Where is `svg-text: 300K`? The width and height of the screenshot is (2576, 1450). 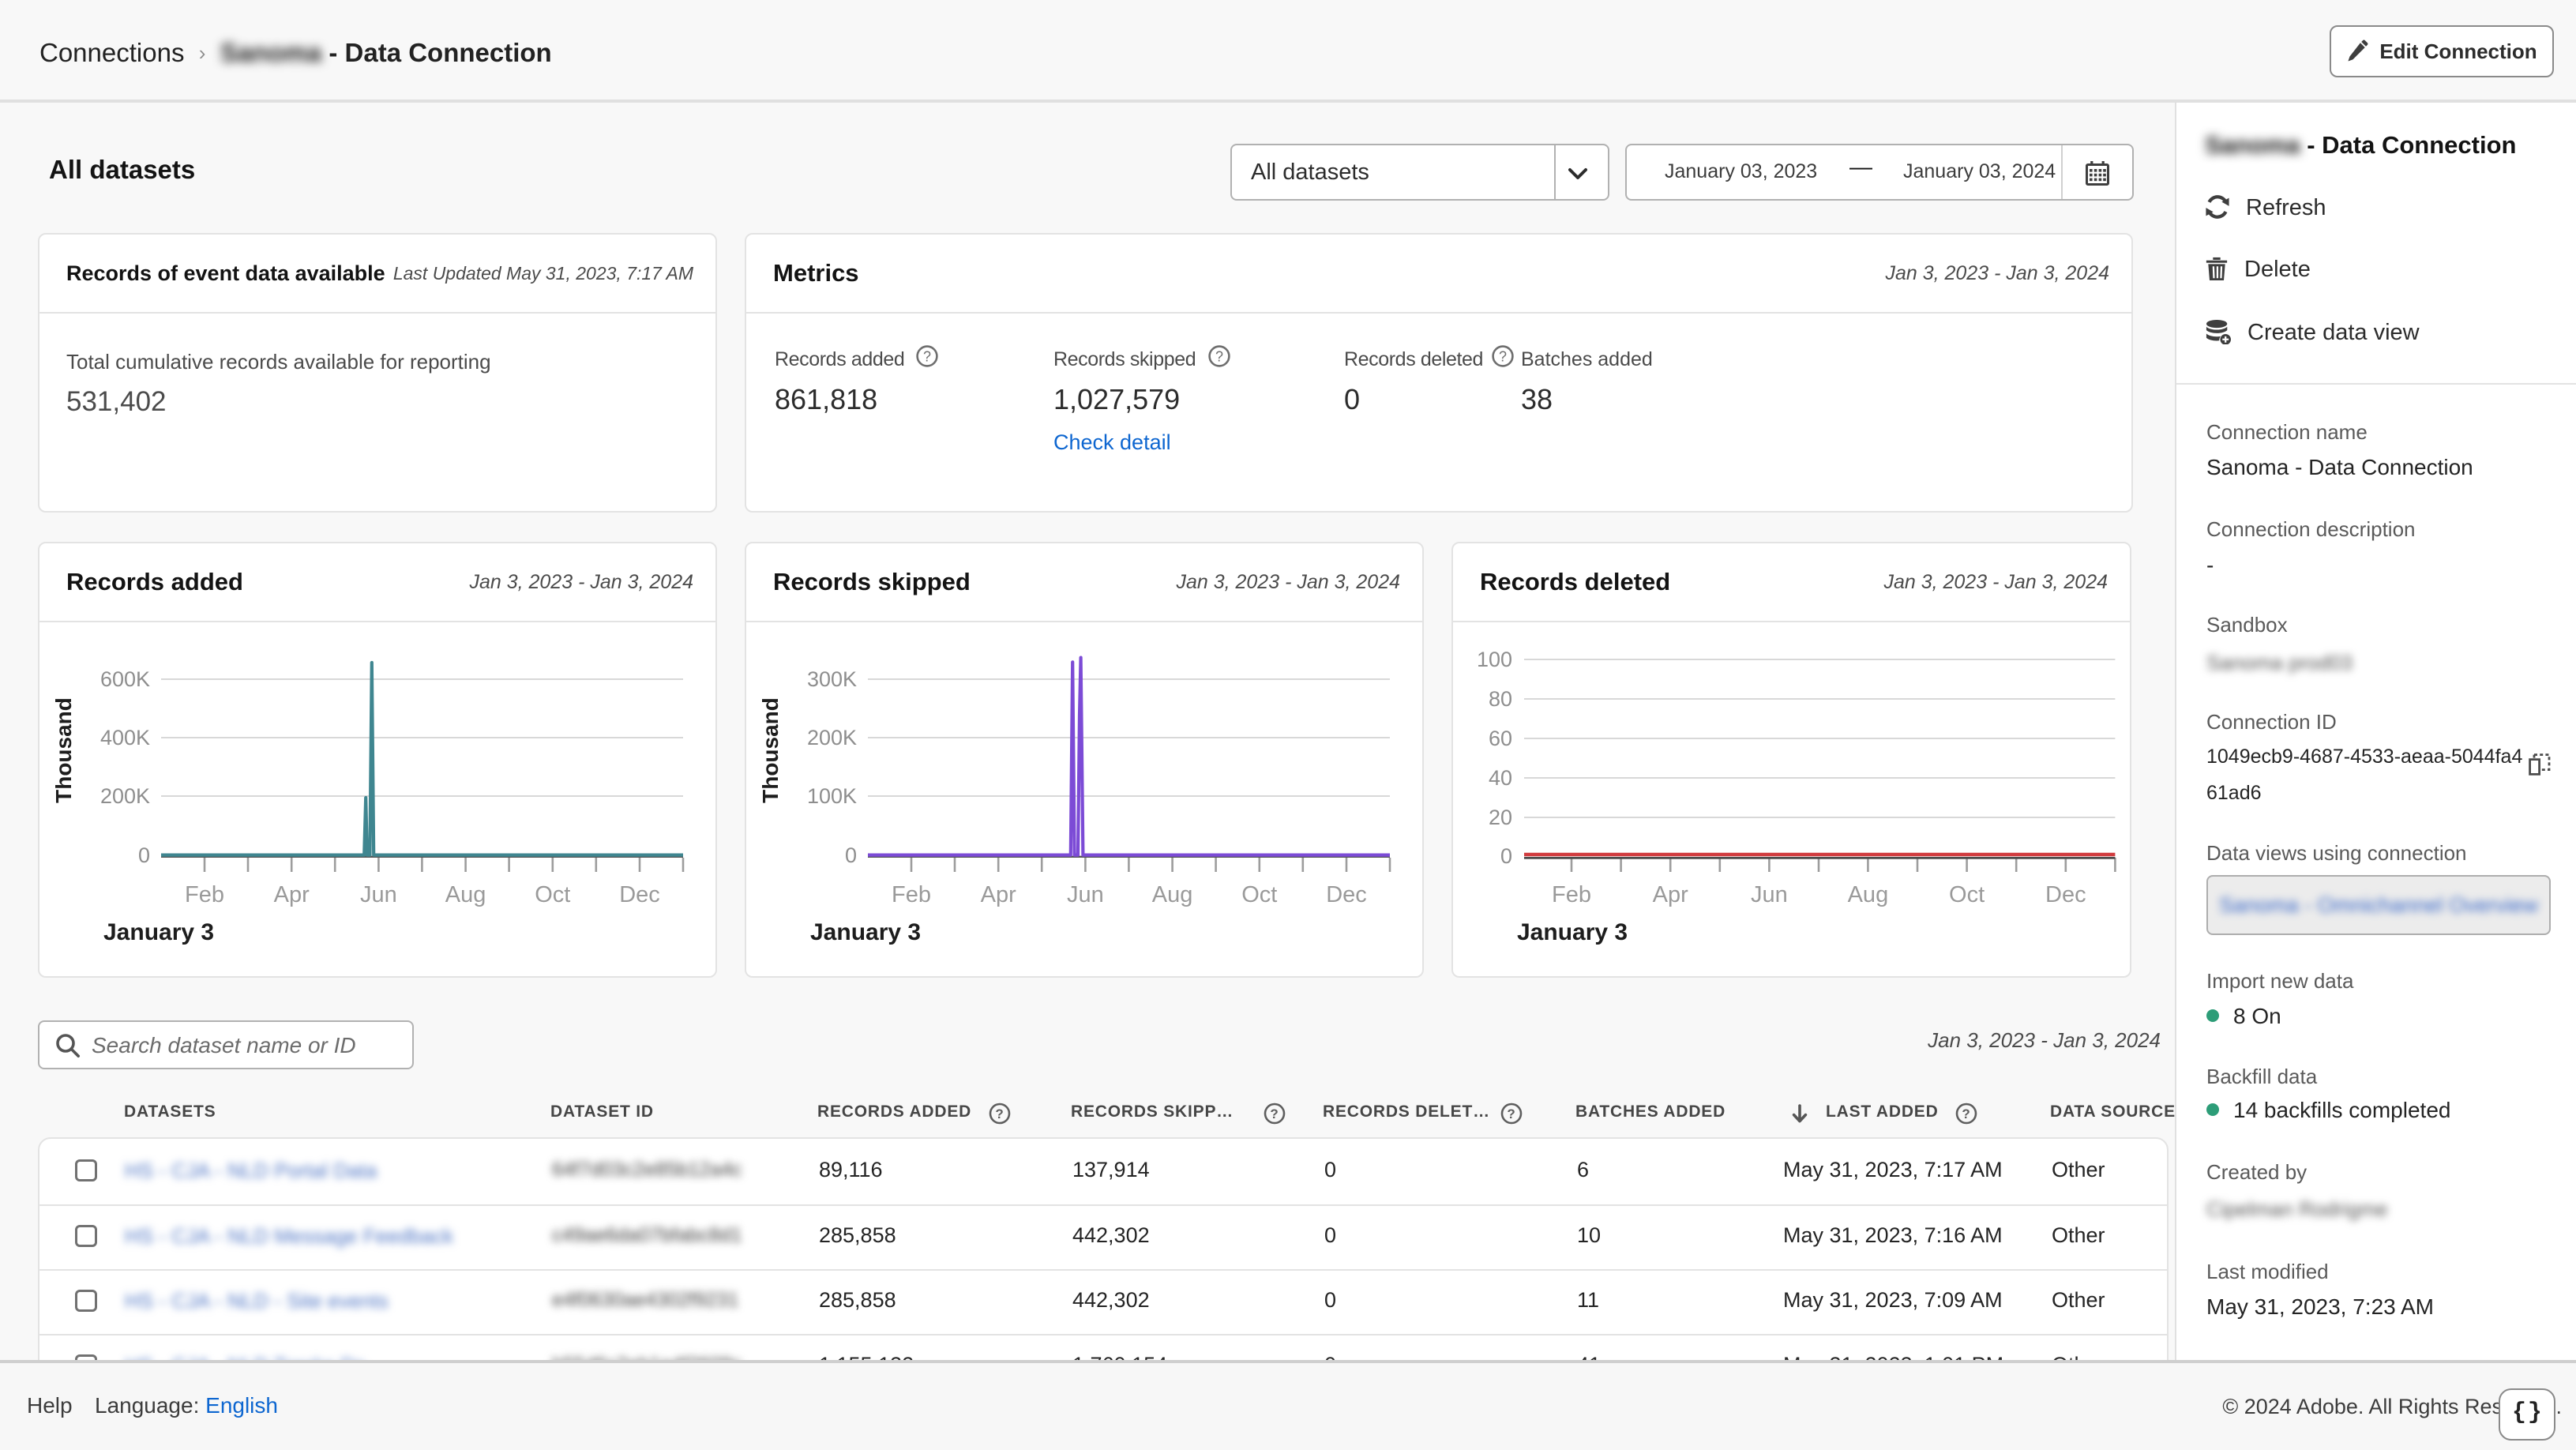
svg-text: 300K is located at coordinates (832, 679).